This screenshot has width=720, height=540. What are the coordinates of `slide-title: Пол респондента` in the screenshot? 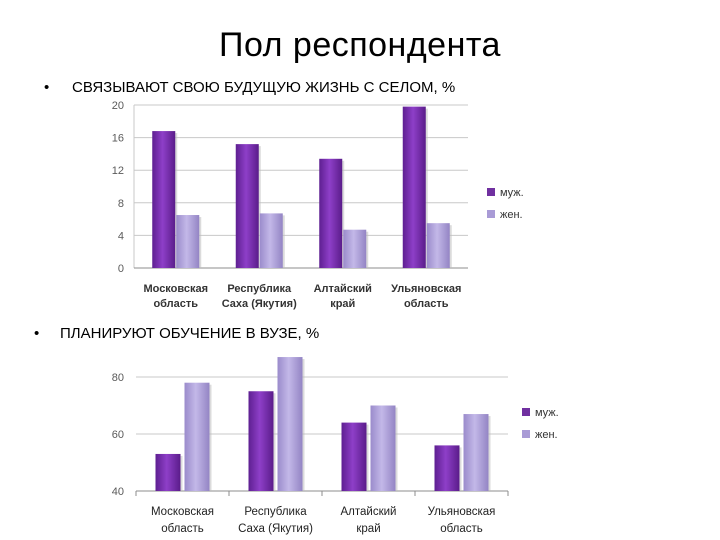 It's located at (360, 45).